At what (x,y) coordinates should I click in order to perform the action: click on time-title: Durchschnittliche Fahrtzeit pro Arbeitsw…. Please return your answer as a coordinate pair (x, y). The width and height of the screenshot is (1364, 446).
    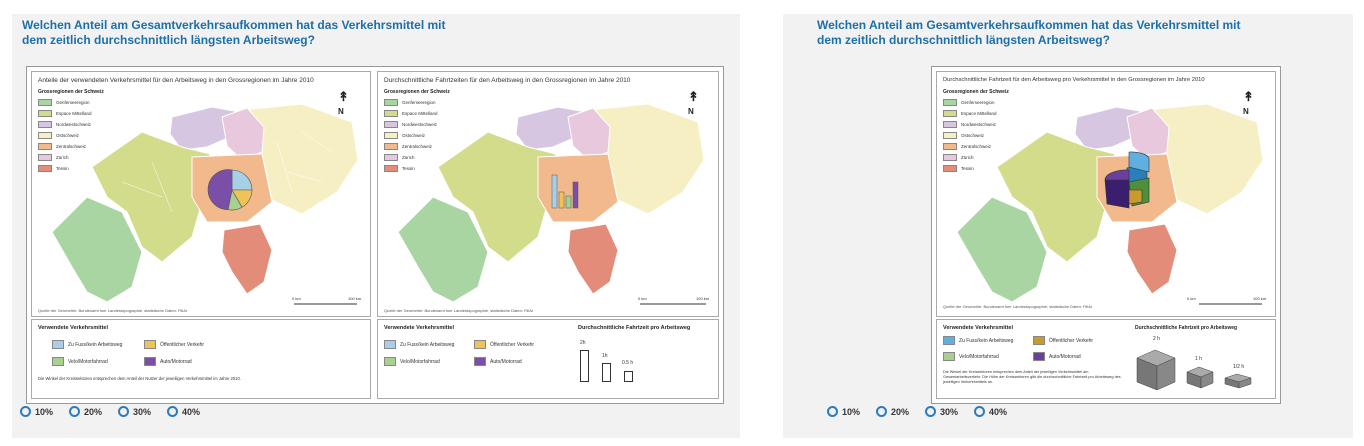
    Looking at the image, I should click on (1186, 328).